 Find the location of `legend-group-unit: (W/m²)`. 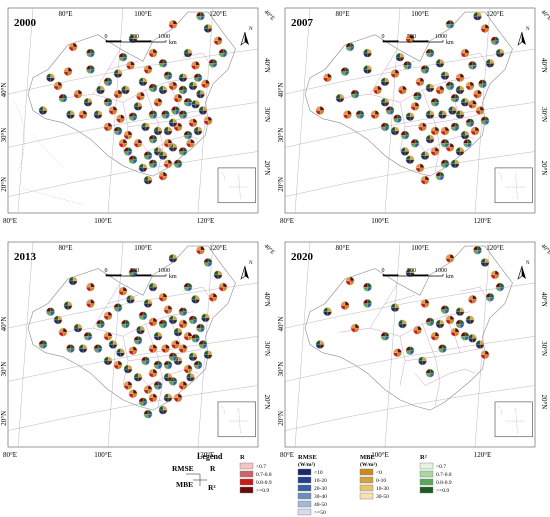

legend-group-unit: (W/m²) is located at coordinates (368, 464).